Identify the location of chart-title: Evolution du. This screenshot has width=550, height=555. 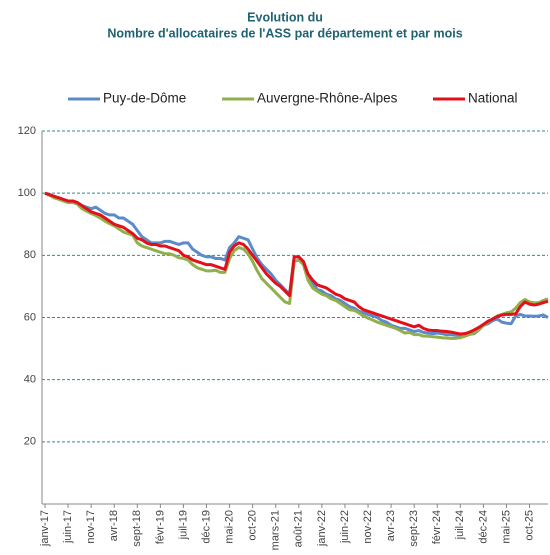
(285, 17).